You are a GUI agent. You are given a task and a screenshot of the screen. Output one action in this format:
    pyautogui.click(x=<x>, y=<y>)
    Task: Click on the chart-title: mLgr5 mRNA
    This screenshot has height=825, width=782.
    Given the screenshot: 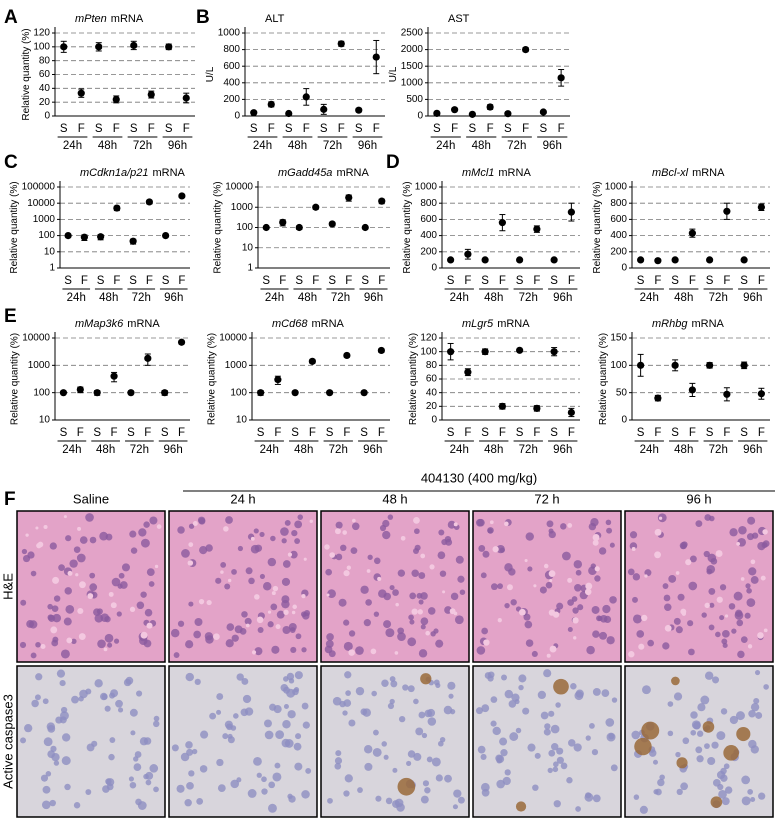 What is the action you would take?
    pyautogui.click(x=496, y=324)
    